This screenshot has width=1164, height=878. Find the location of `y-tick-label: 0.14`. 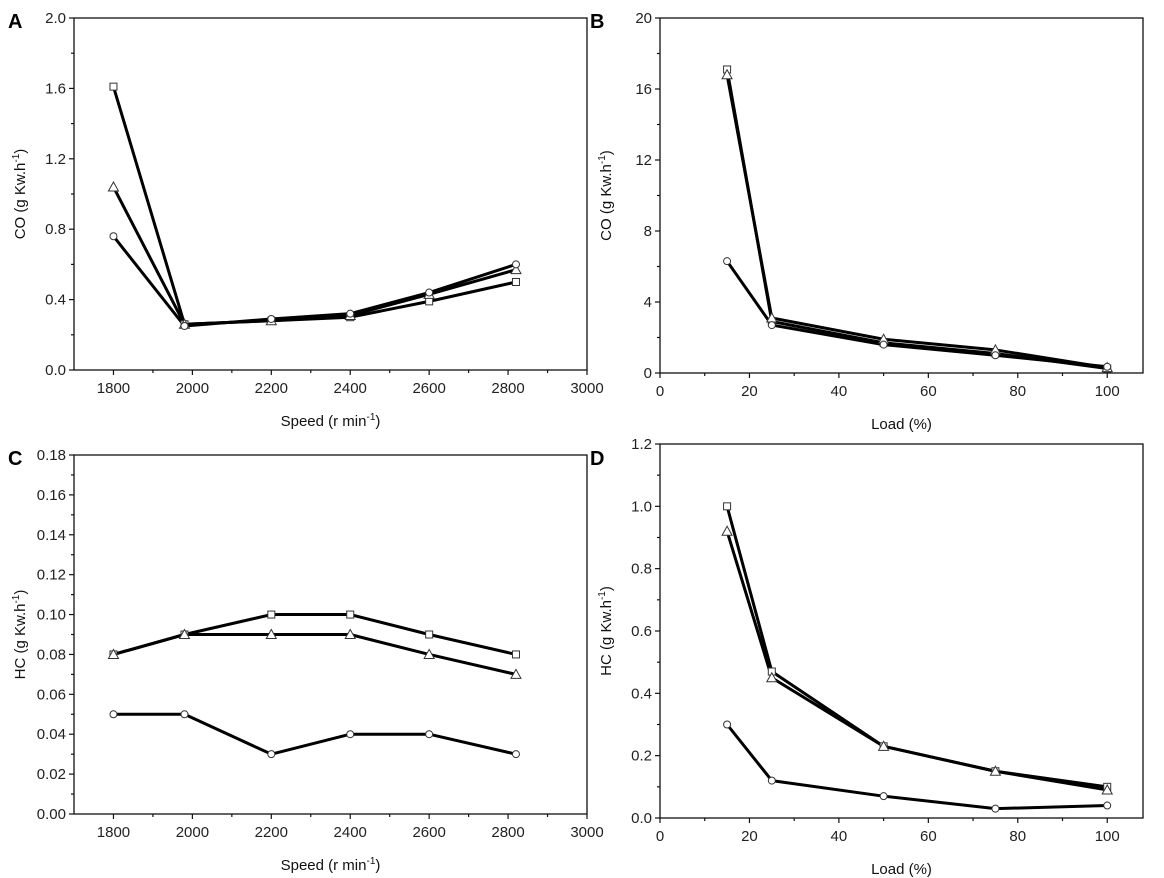

y-tick-label: 0.14 is located at coordinates (51, 535).